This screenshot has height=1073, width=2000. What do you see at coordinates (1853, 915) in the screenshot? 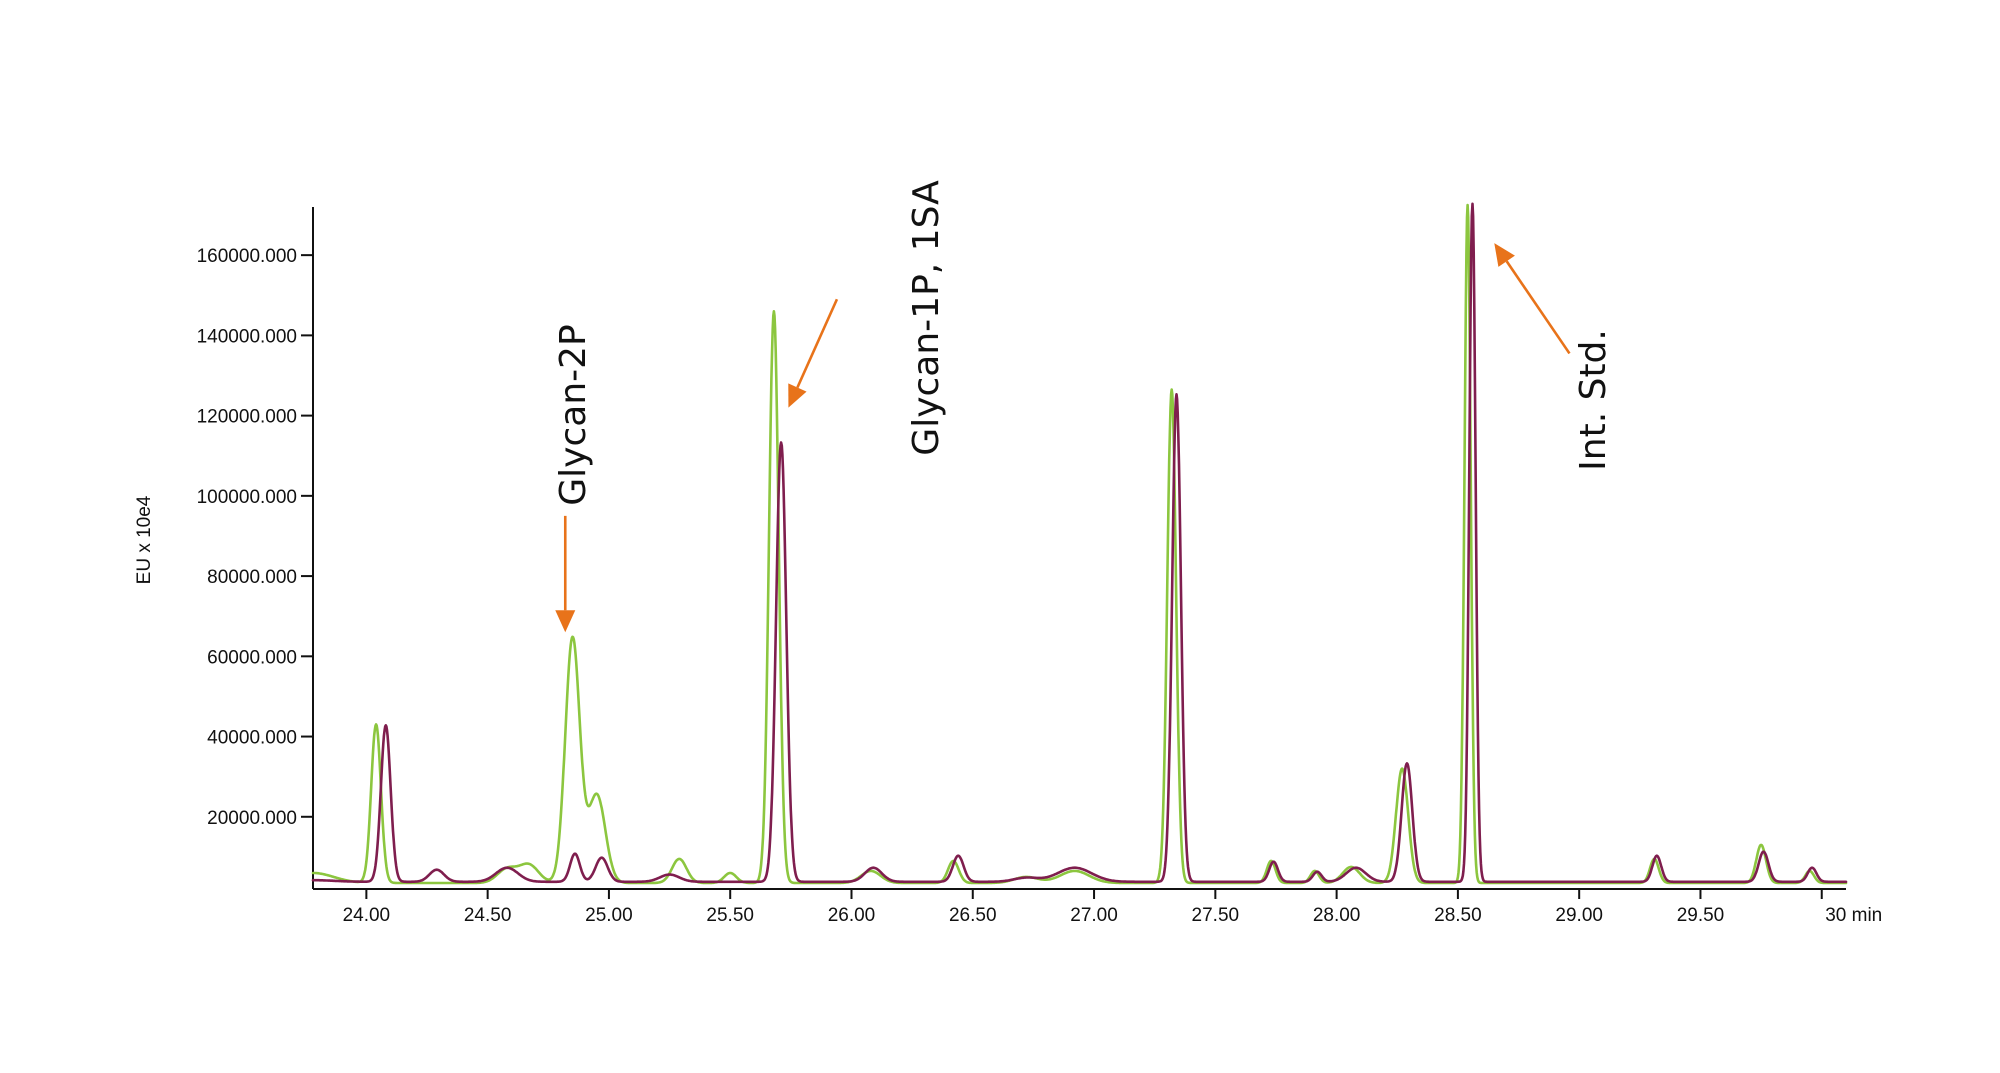
I see `x-tick-label: 30 min` at bounding box center [1853, 915].